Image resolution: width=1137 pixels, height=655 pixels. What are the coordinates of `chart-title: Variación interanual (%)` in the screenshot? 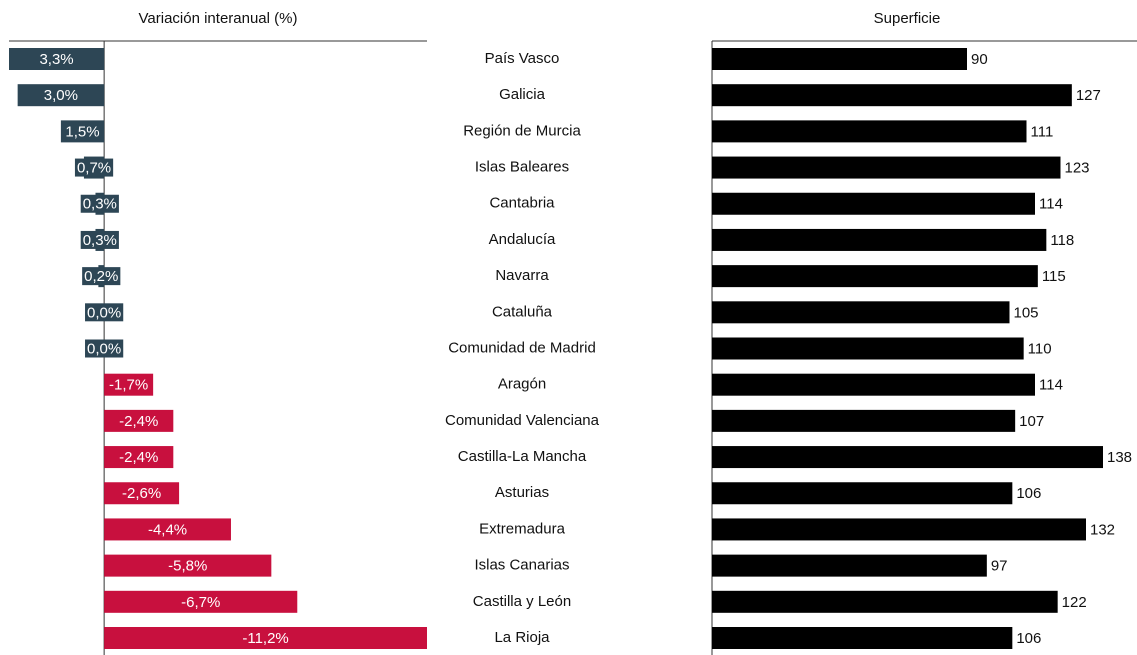 It's located at (218, 18).